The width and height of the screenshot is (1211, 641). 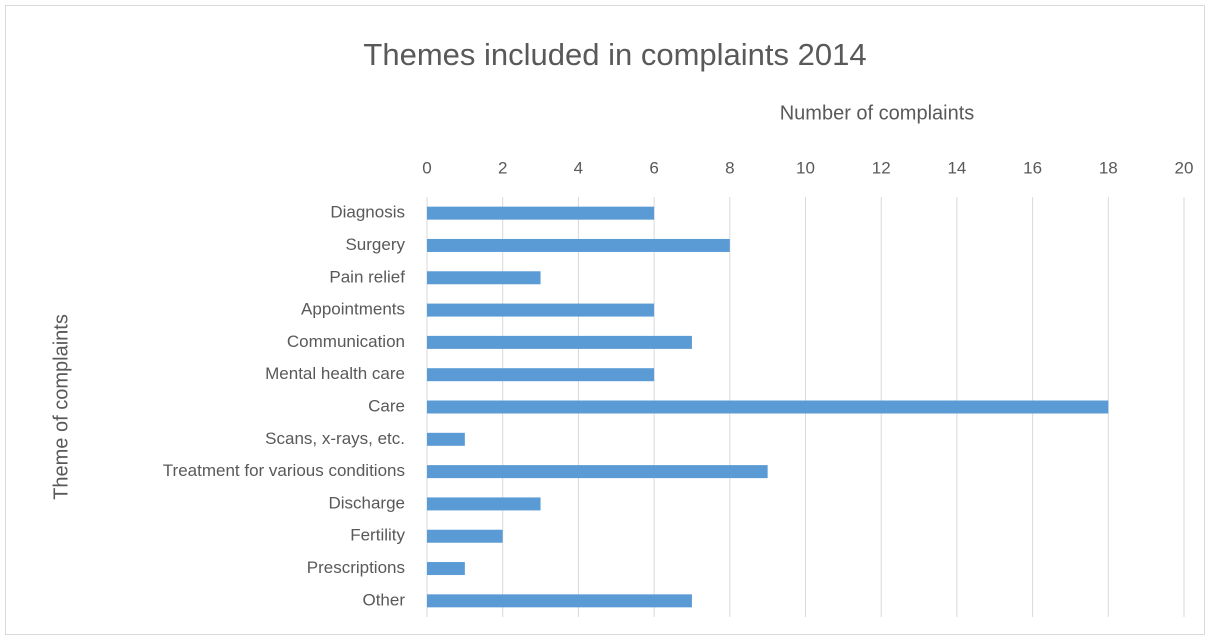 I want to click on y-tick-label: Fertility, so click(x=377, y=535).